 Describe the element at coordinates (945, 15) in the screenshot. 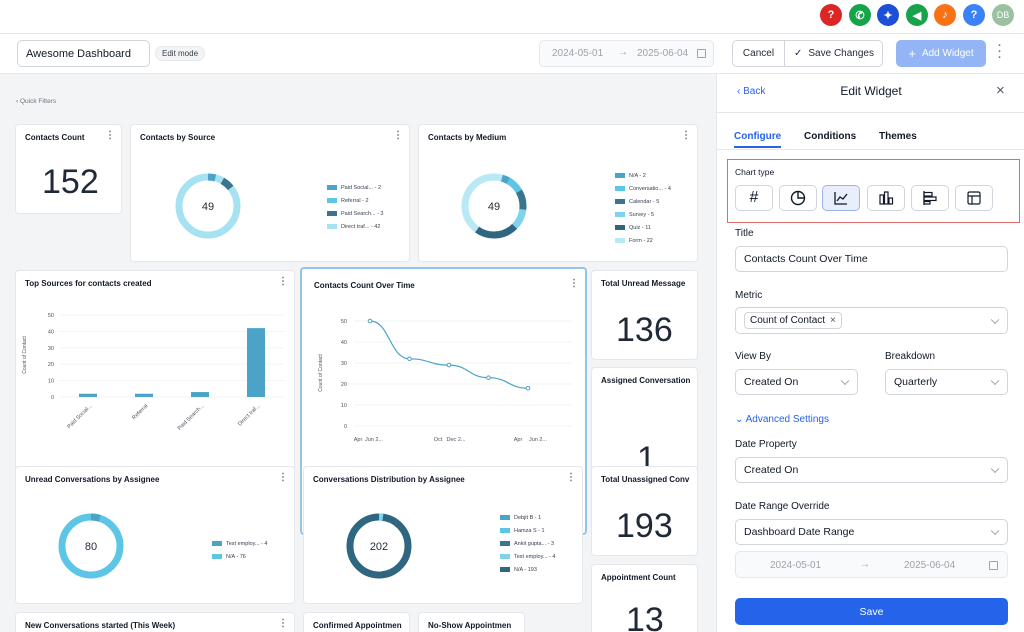

I see `bell-icon: ♪` at that location.